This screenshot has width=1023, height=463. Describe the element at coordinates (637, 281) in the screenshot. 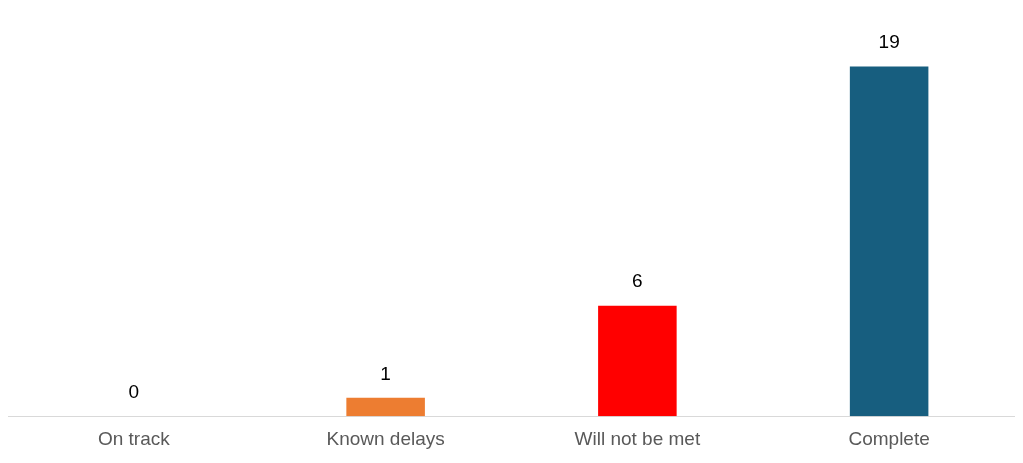

I see `data-label: 6` at that location.